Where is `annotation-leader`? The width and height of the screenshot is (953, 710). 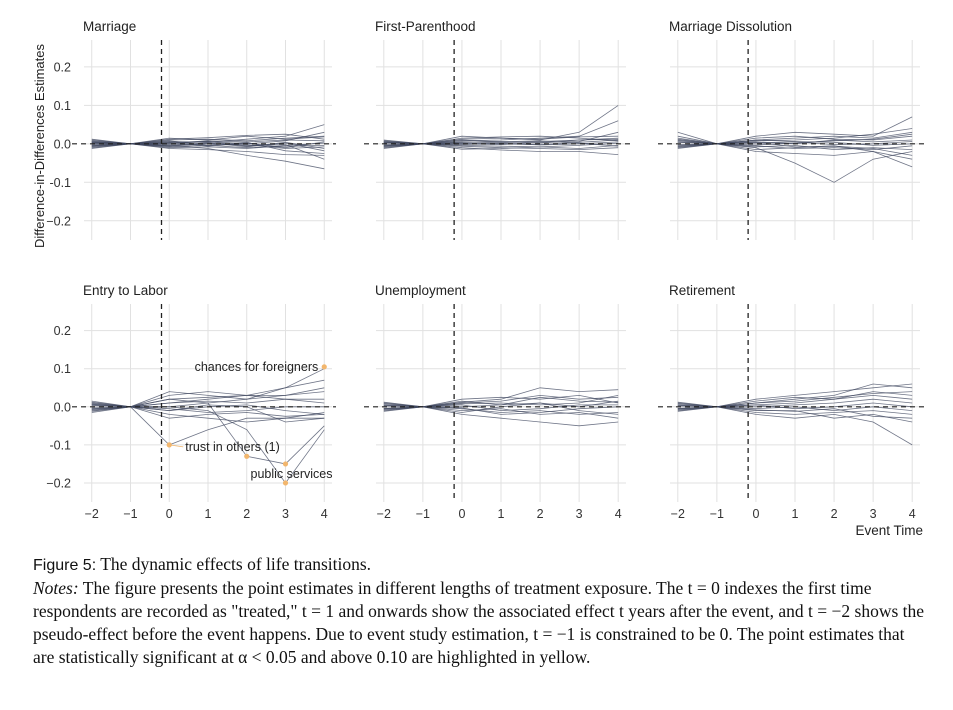
annotation-leader is located at coordinates (176, 446).